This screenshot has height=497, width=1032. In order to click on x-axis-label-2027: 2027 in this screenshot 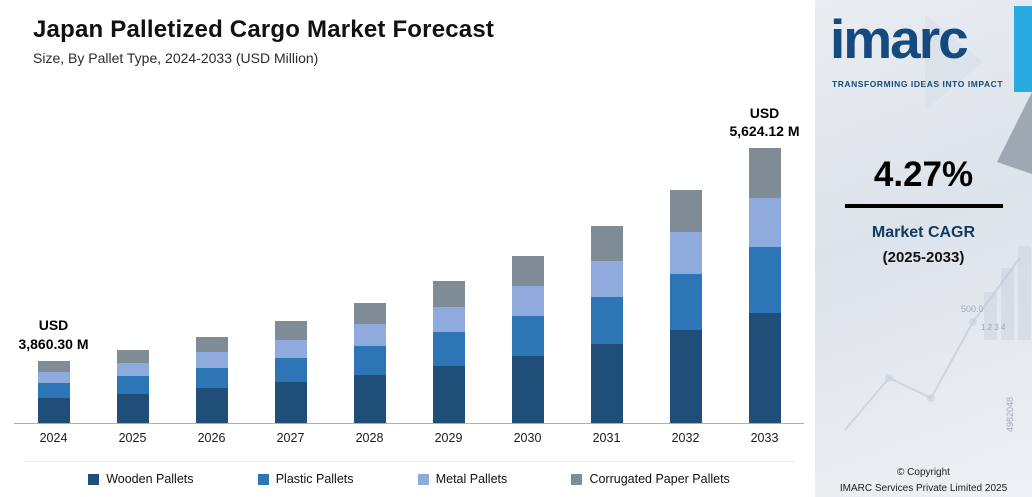, I will do `click(290, 438)`.